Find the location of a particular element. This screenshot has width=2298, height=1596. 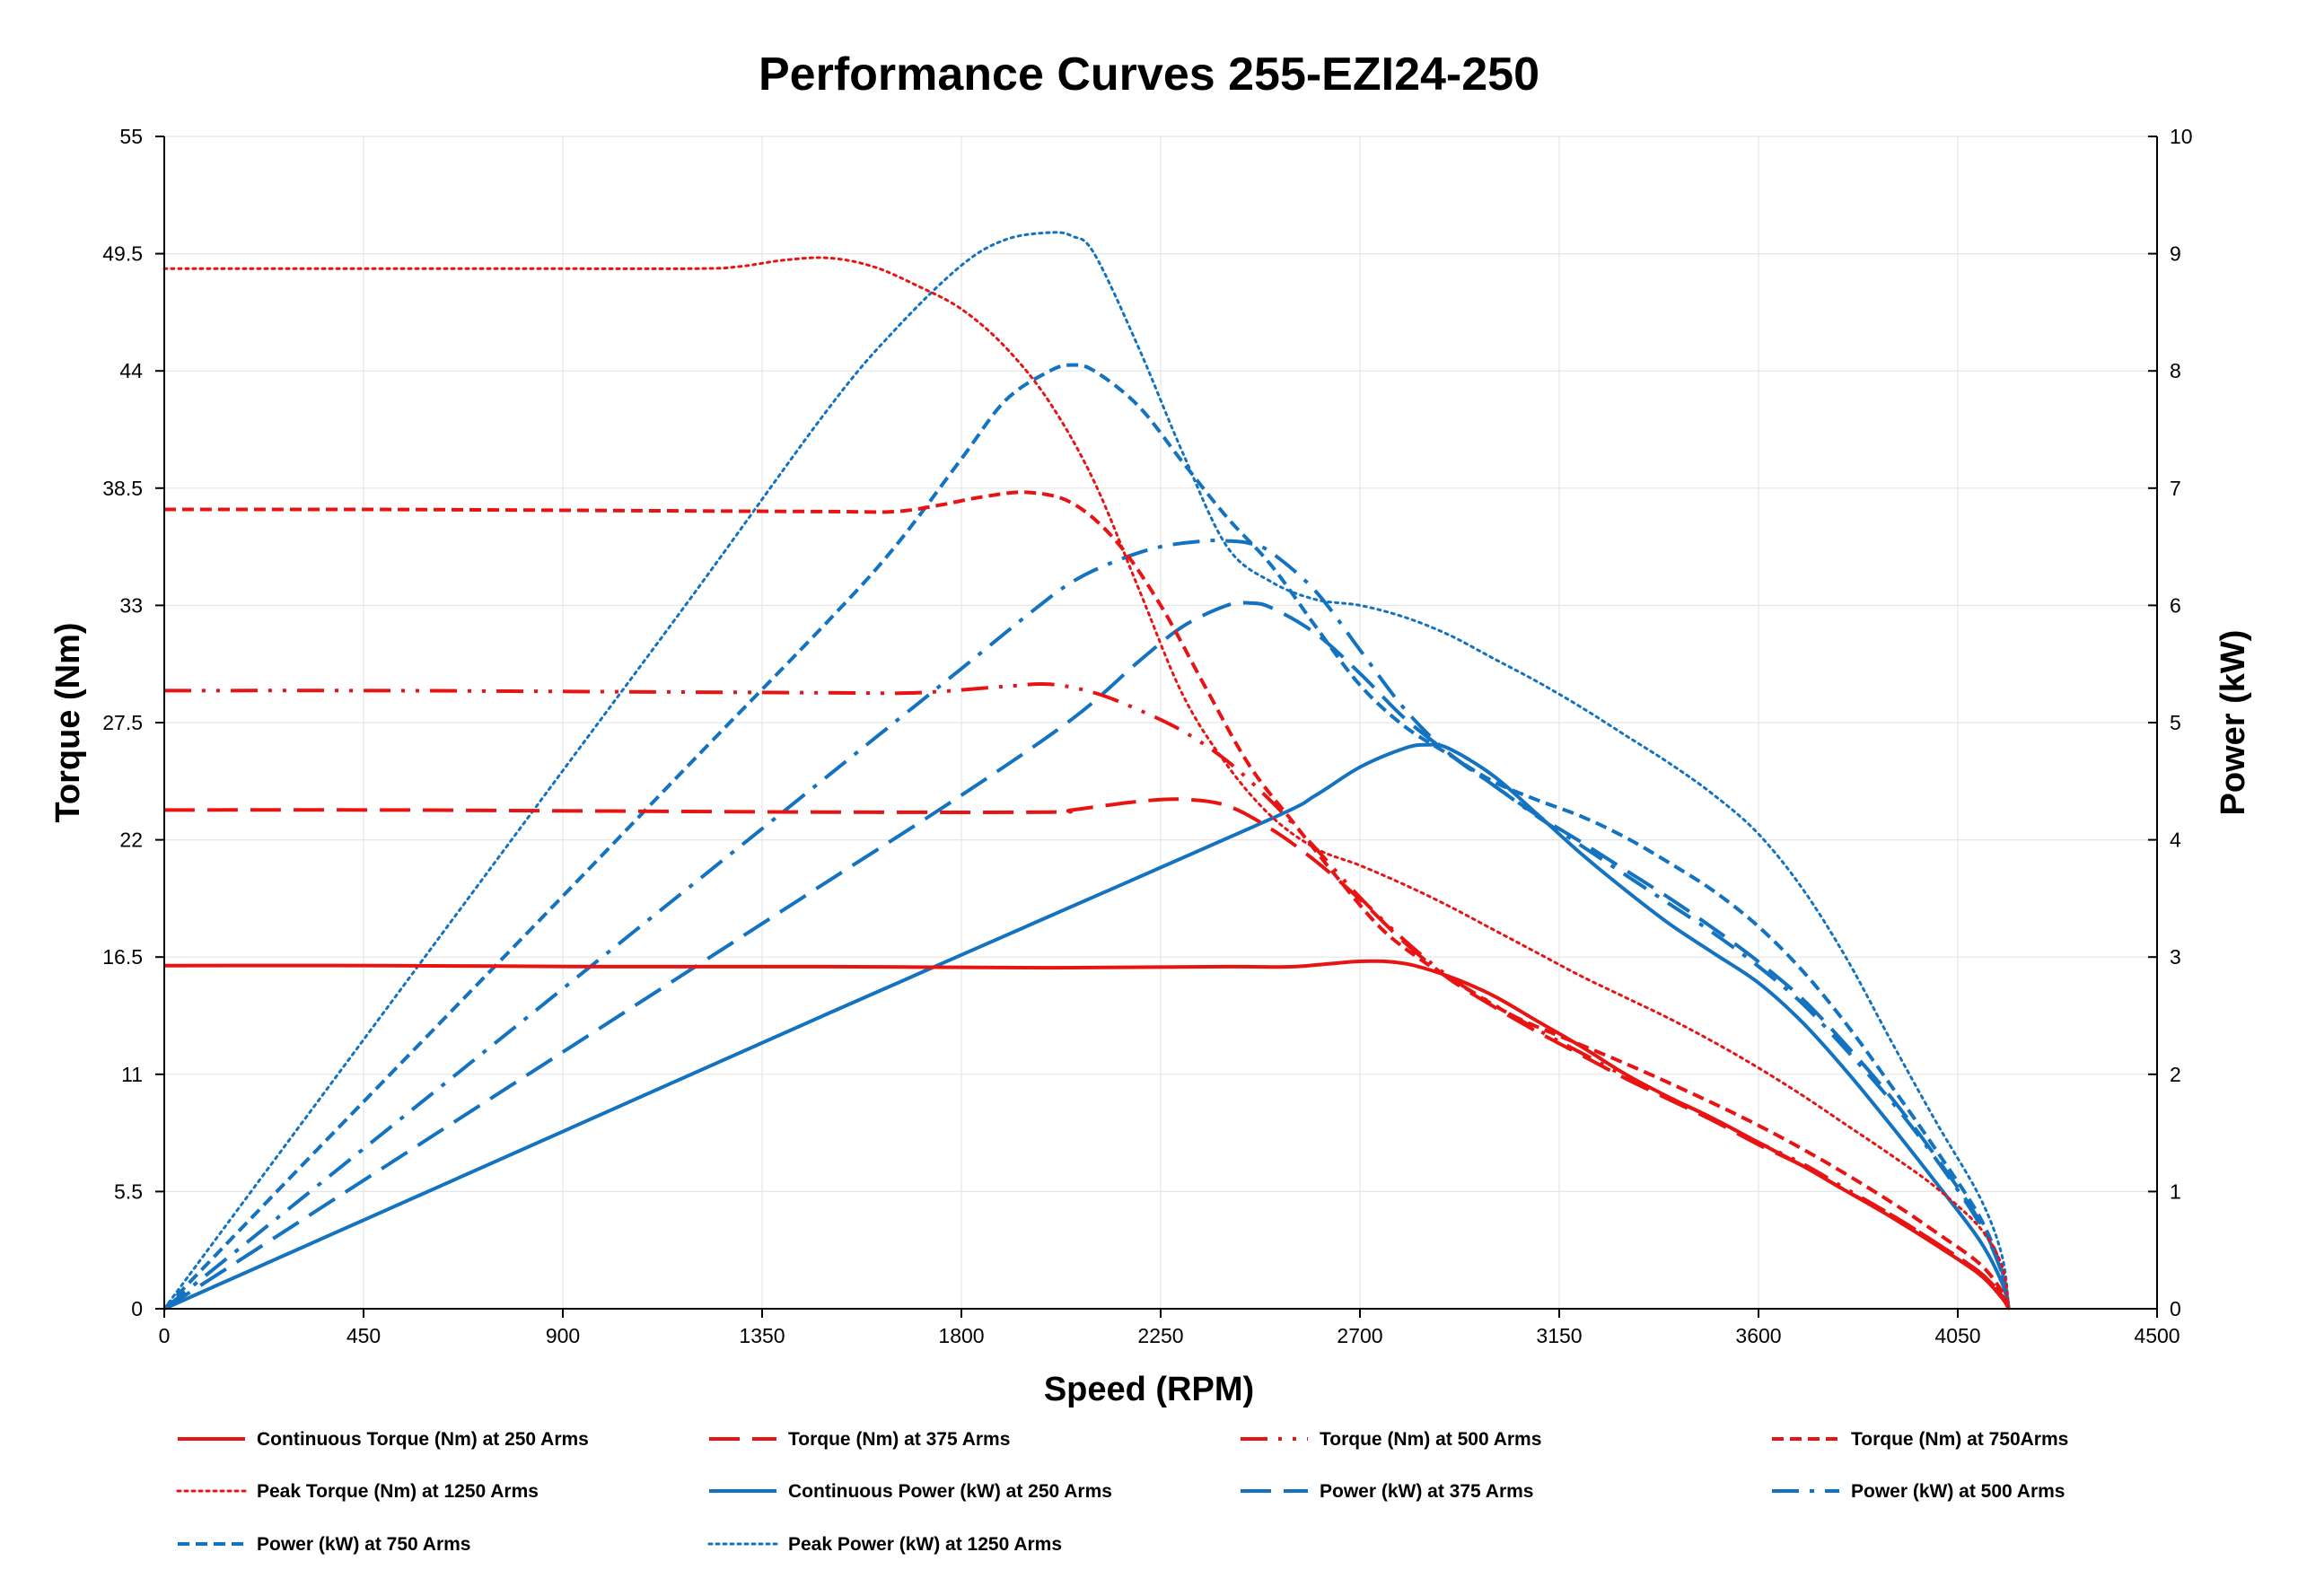

legend-item-peak-torque-nm-at-1250-arms: Peak Torque (Nm) at 1250 Arms is located at coordinates (357, 1491).